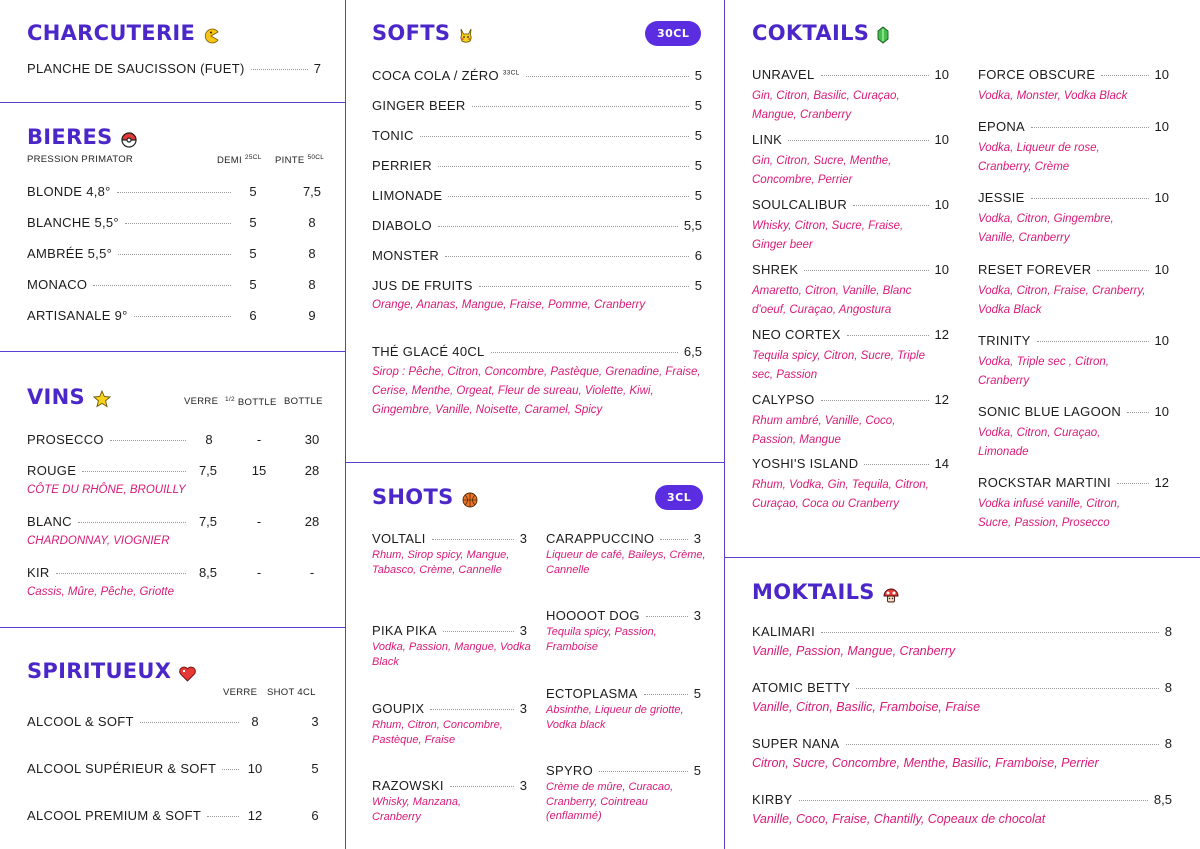 The image size is (1200, 849). What do you see at coordinates (312, 521) in the screenshot?
I see `price-bottle: 28` at bounding box center [312, 521].